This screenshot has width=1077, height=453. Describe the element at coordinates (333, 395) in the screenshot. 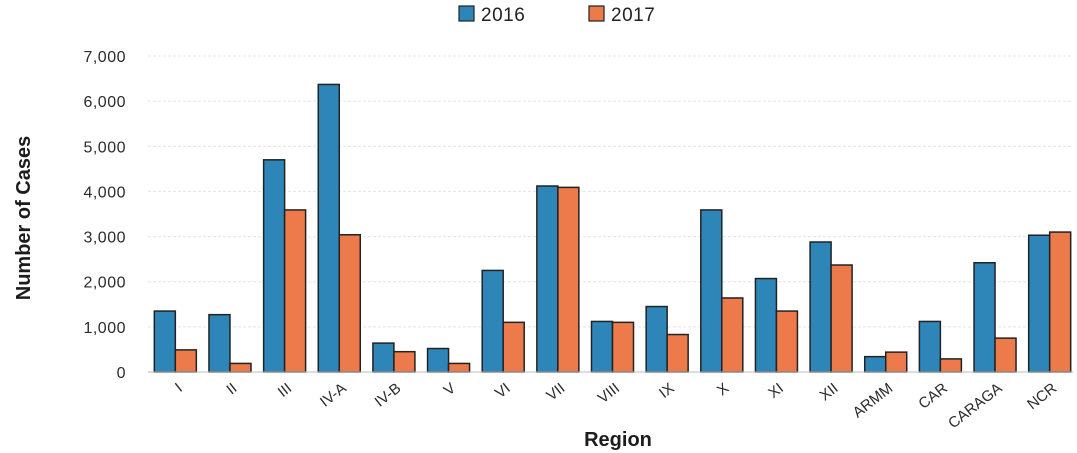

I see `x-tick-label: IV-A` at that location.